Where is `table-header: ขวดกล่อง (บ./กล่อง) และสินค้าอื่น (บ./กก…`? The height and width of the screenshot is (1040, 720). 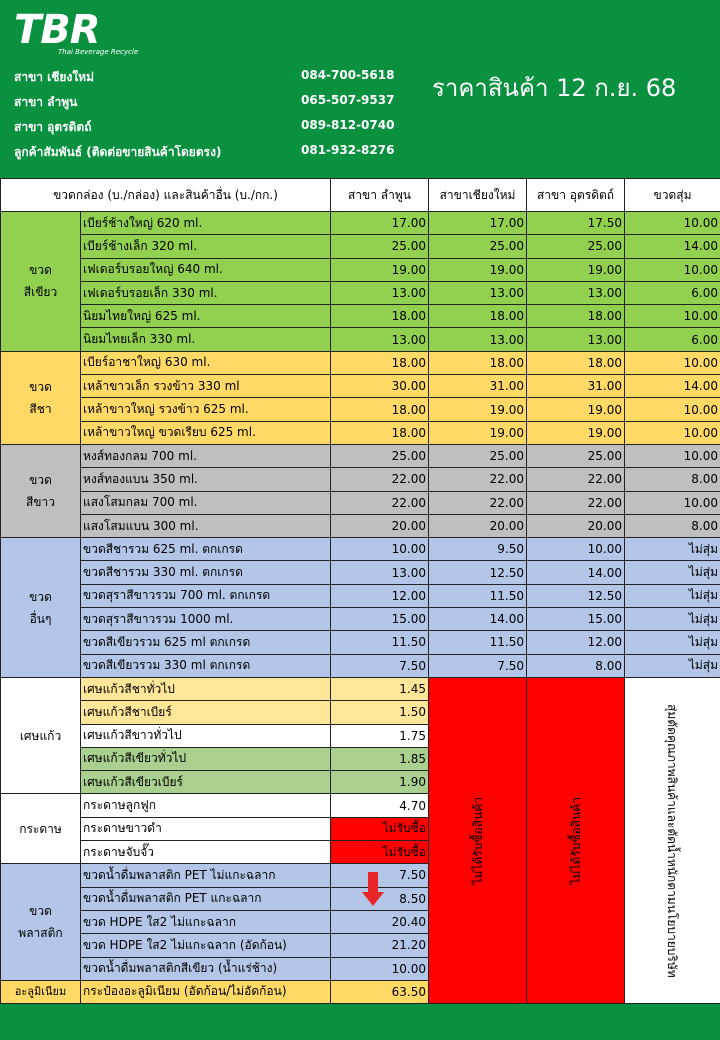 table-header: ขวดกล่อง (บ./กล่อง) และสินค้าอื่น (บ./กก… is located at coordinates (360, 195).